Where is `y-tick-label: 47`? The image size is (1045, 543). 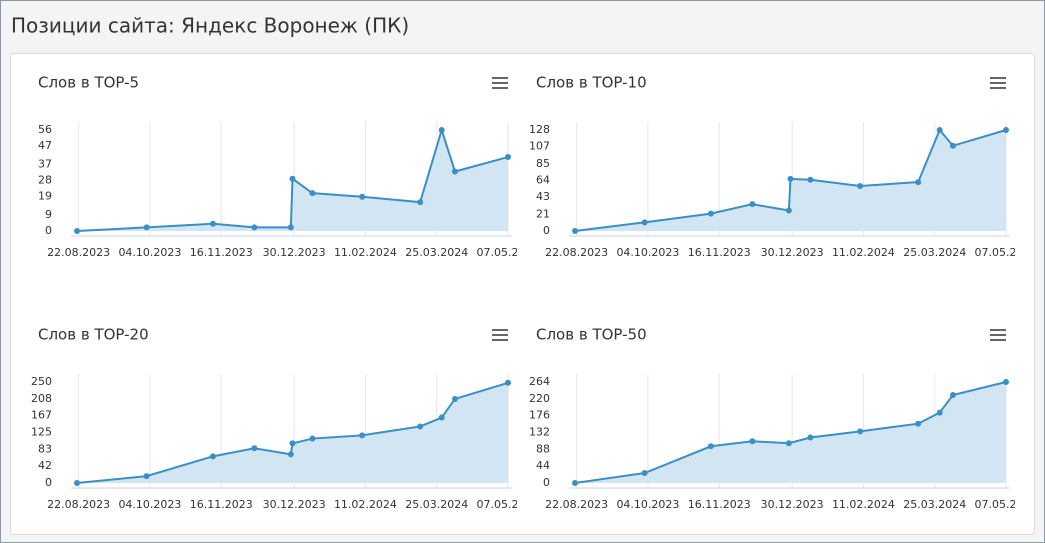
y-tick-label: 47 is located at coordinates (45, 145).